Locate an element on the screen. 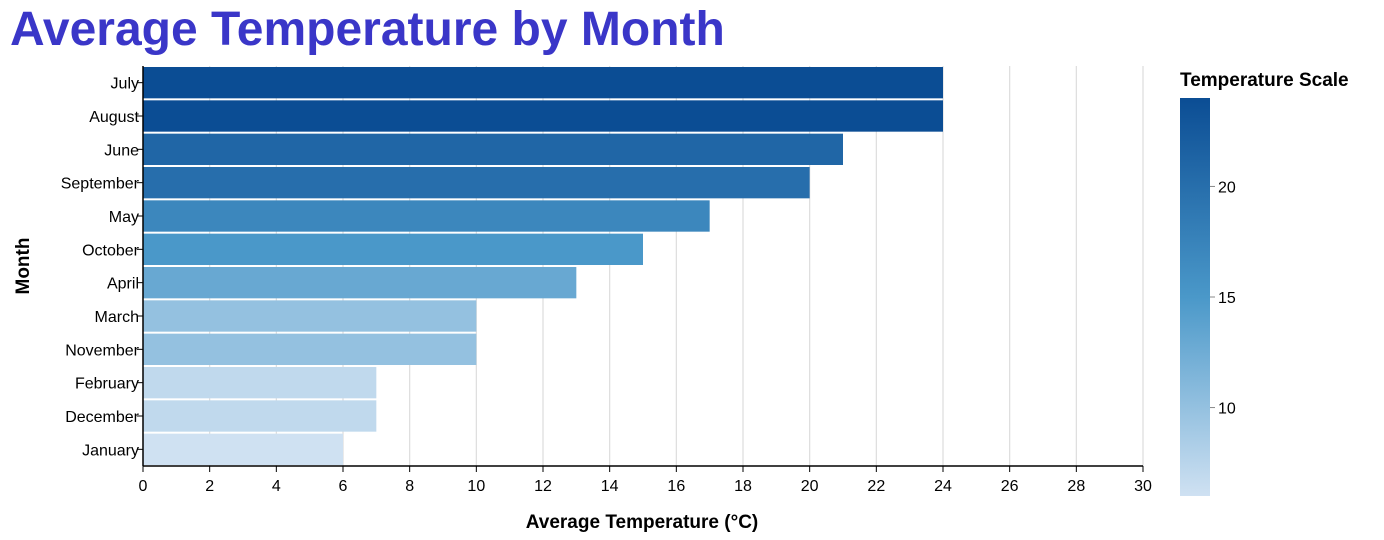 The height and width of the screenshot is (540, 1384). y-tick-label: December is located at coordinates (102, 417).